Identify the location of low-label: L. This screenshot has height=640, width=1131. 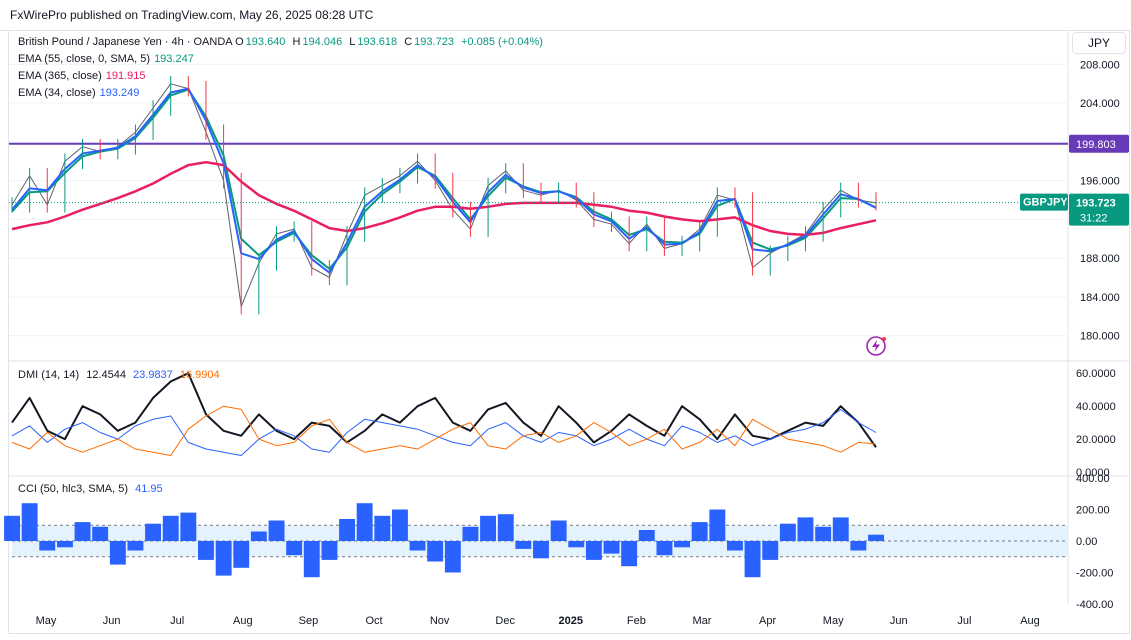
(352, 42).